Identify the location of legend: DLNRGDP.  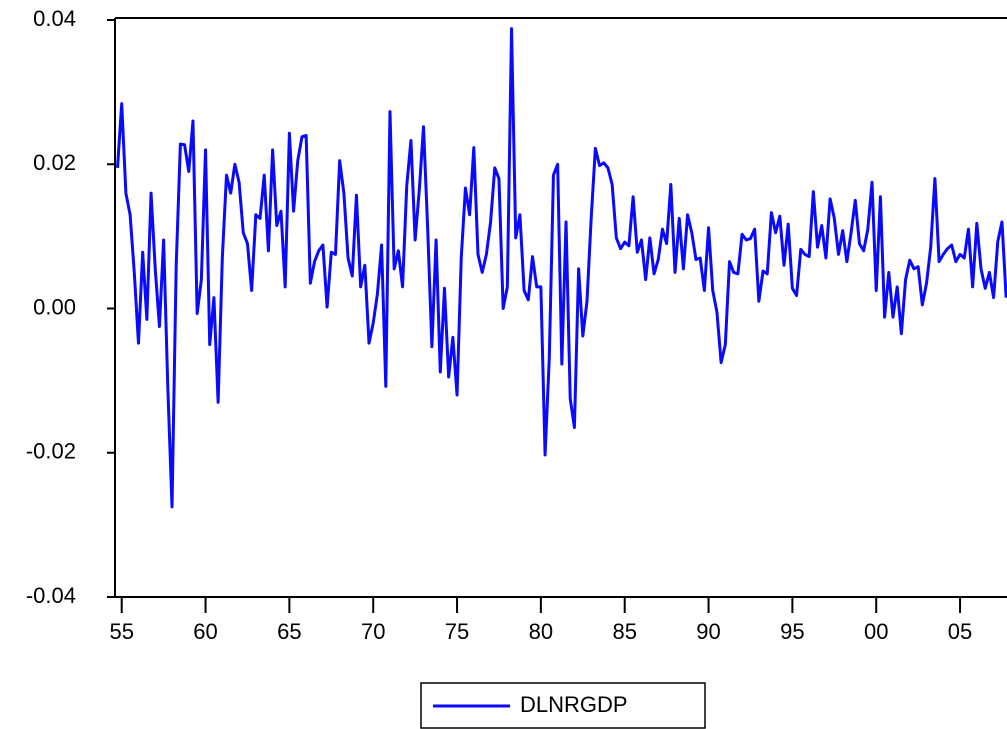
(563, 705).